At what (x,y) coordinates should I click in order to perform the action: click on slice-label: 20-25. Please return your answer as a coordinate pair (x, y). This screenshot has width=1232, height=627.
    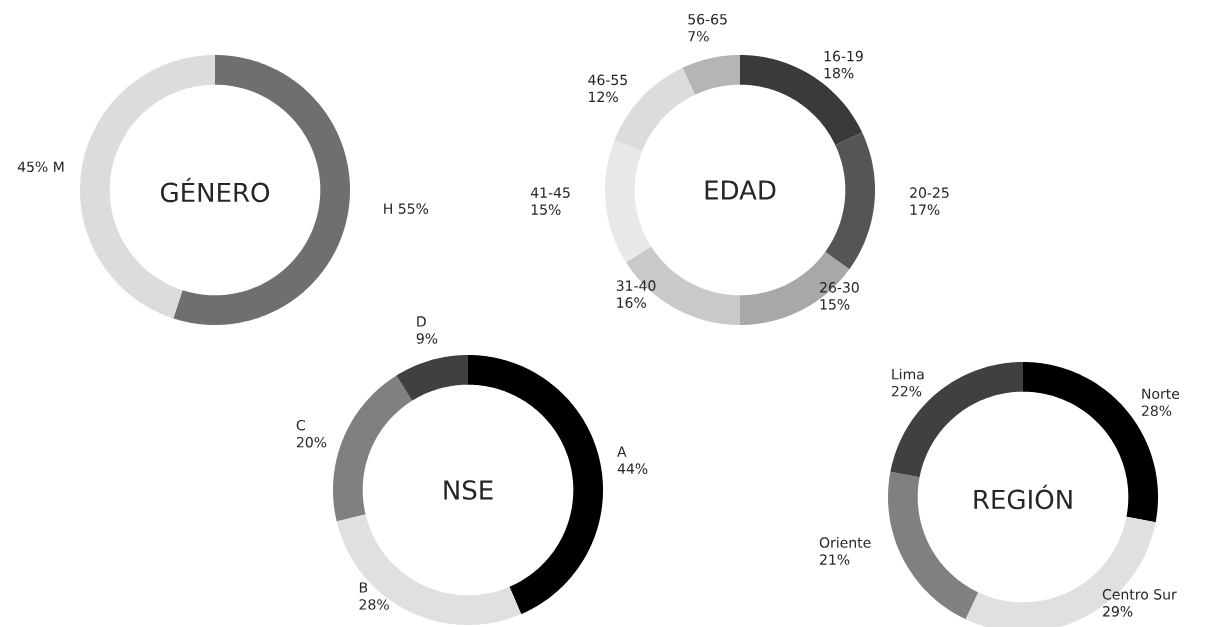
    Looking at the image, I should click on (929, 192).